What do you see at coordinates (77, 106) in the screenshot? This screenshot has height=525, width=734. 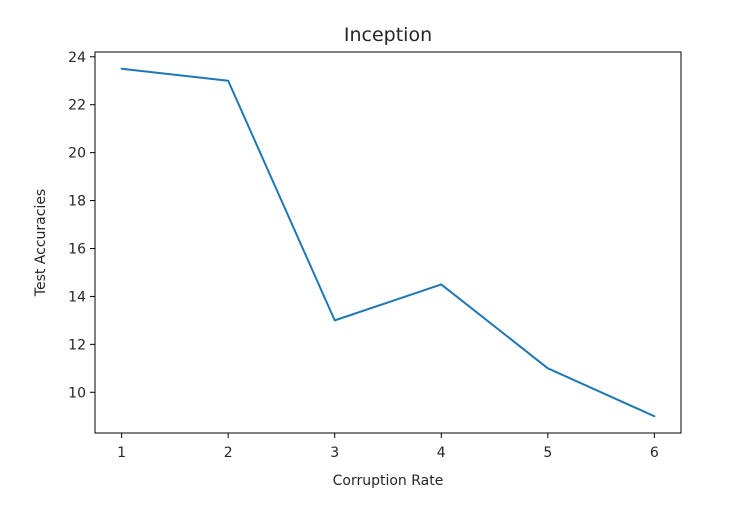 I see `y-tick-label: 22` at bounding box center [77, 106].